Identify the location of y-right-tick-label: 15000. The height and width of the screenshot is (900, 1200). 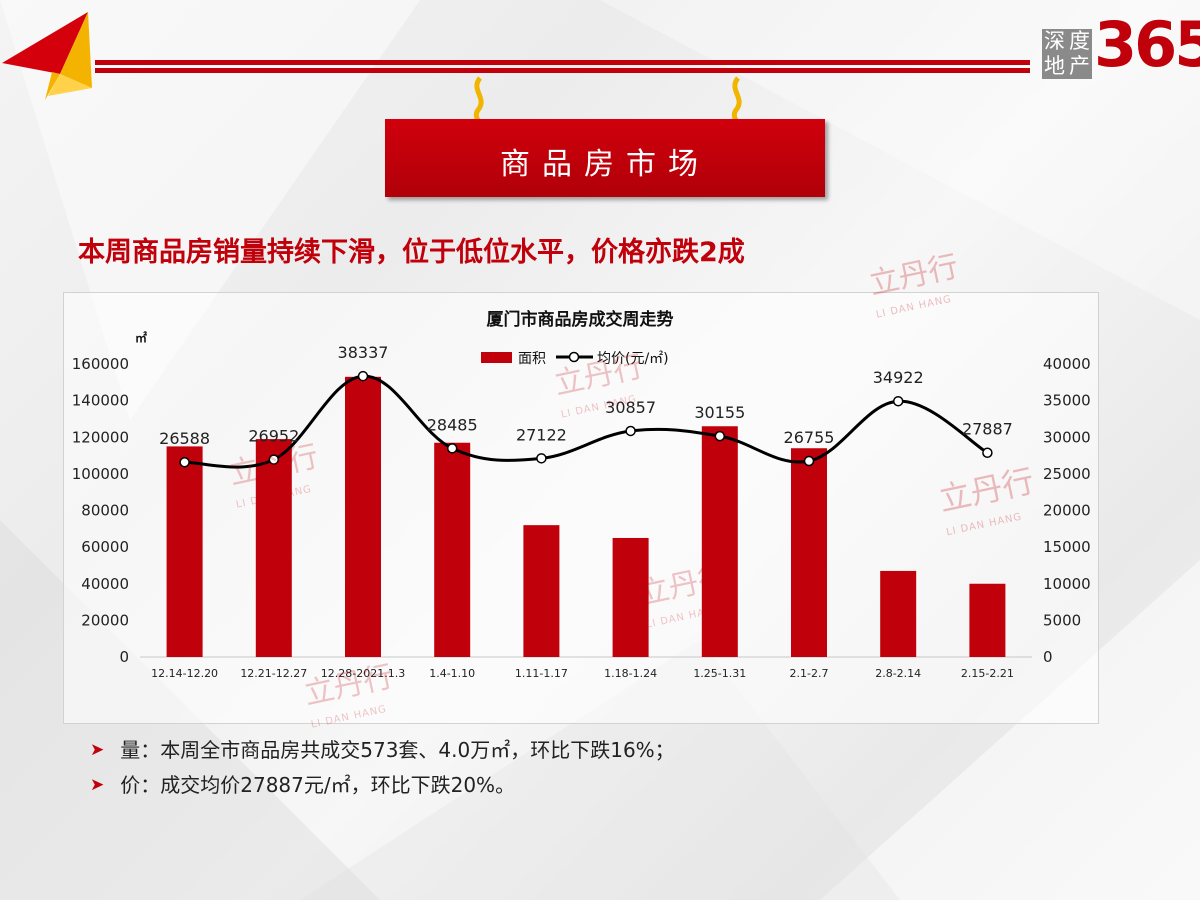
(1067, 547).